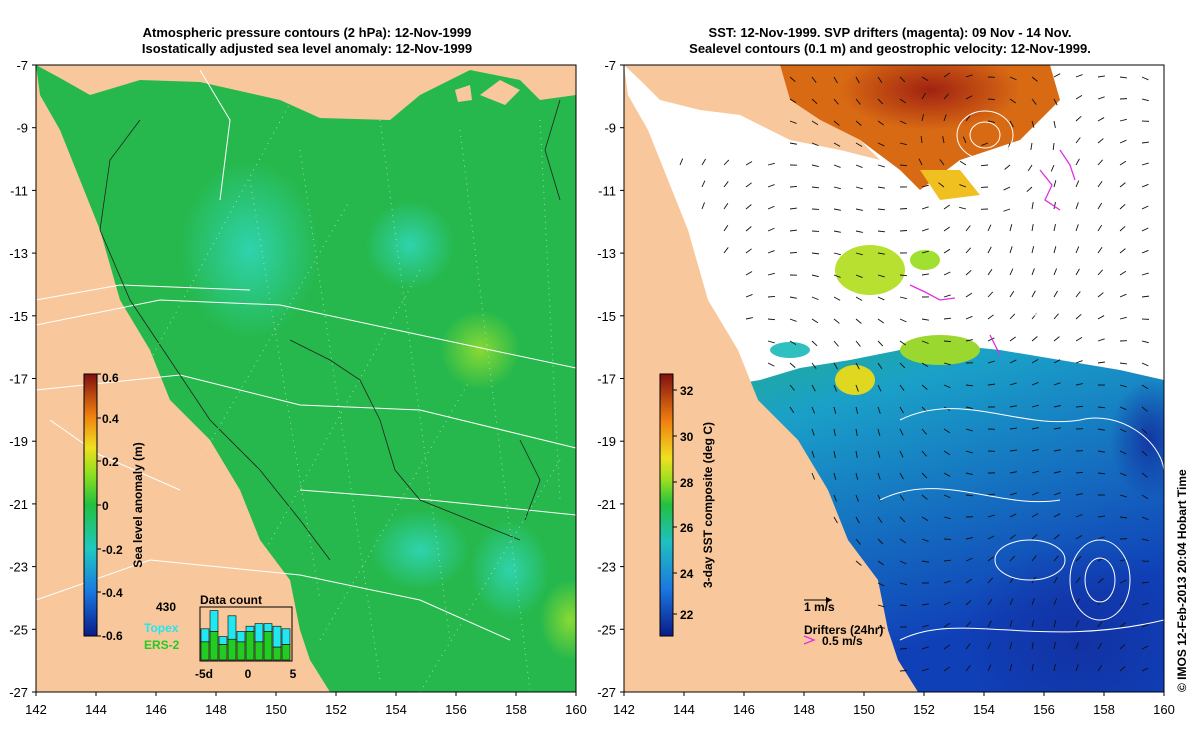 The height and width of the screenshot is (755, 1200). I want to click on sla-tick-label: 0.6, so click(110, 378).